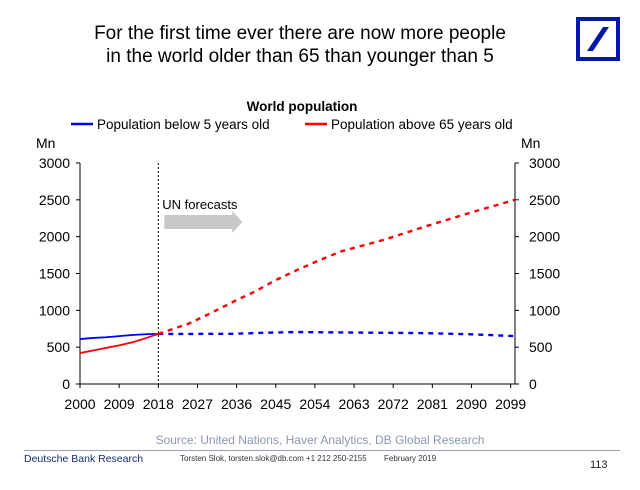 Image resolution: width=640 pixels, height=490 pixels. Describe the element at coordinates (45, 143) in the screenshot. I see `y-axis-unit-left: Mn` at that location.